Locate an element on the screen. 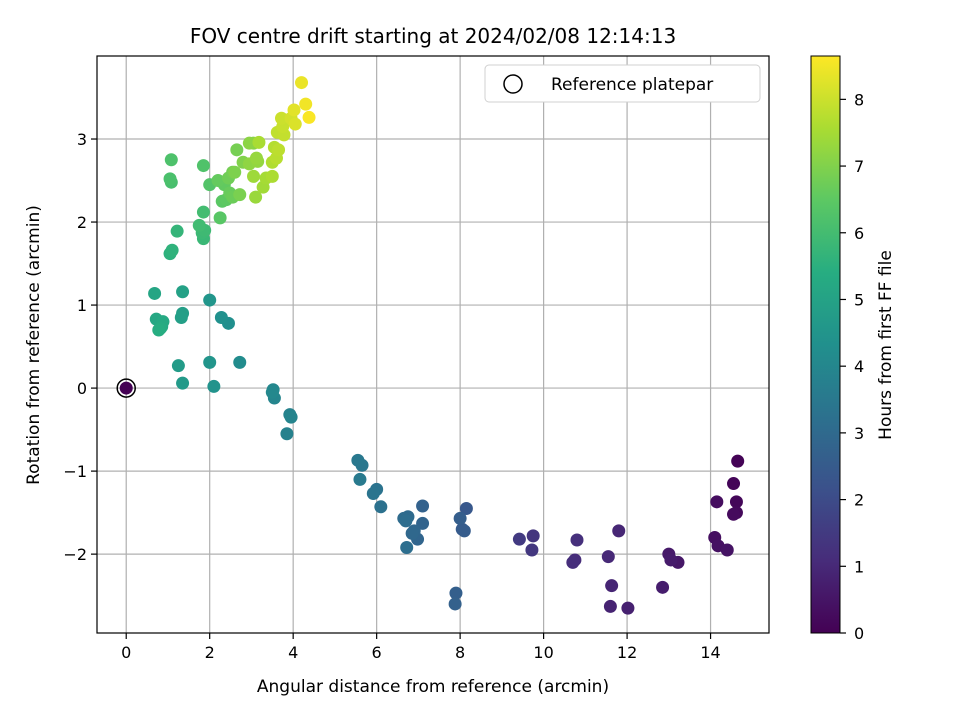  x-tick-label: 14 is located at coordinates (710, 652).